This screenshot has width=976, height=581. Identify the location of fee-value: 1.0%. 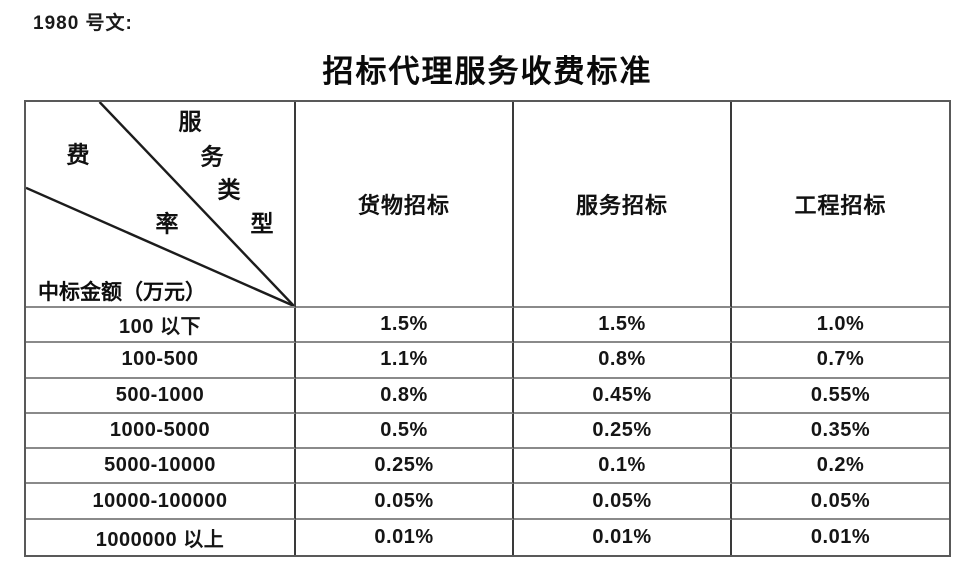
(840, 326).